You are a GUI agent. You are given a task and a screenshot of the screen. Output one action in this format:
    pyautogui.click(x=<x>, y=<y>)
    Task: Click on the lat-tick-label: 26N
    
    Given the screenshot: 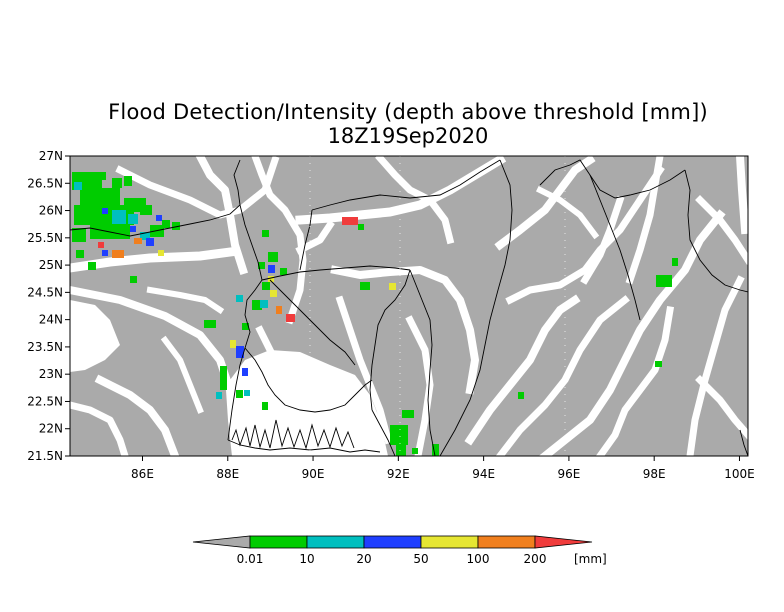 What is the action you would take?
    pyautogui.click(x=51, y=211)
    